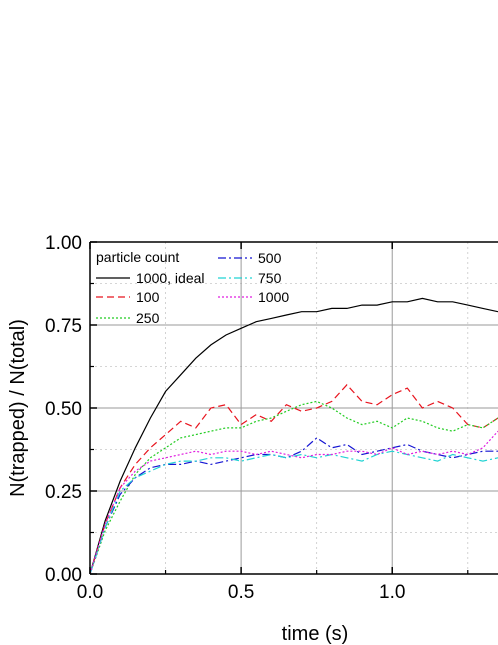 The image size is (498, 645). Describe the element at coordinates (241, 592) in the screenshot. I see `x-tick-label: 0.5` at that location.